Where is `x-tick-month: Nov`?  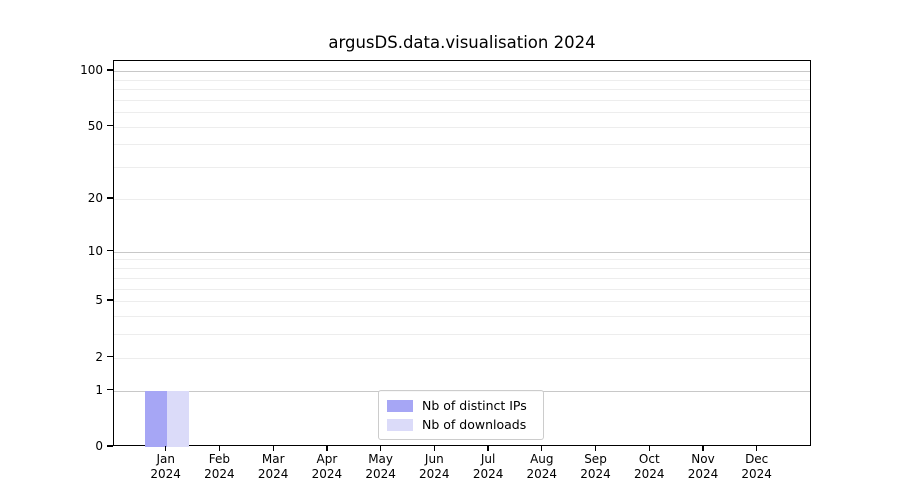 x-tick-month: Nov is located at coordinates (703, 459).